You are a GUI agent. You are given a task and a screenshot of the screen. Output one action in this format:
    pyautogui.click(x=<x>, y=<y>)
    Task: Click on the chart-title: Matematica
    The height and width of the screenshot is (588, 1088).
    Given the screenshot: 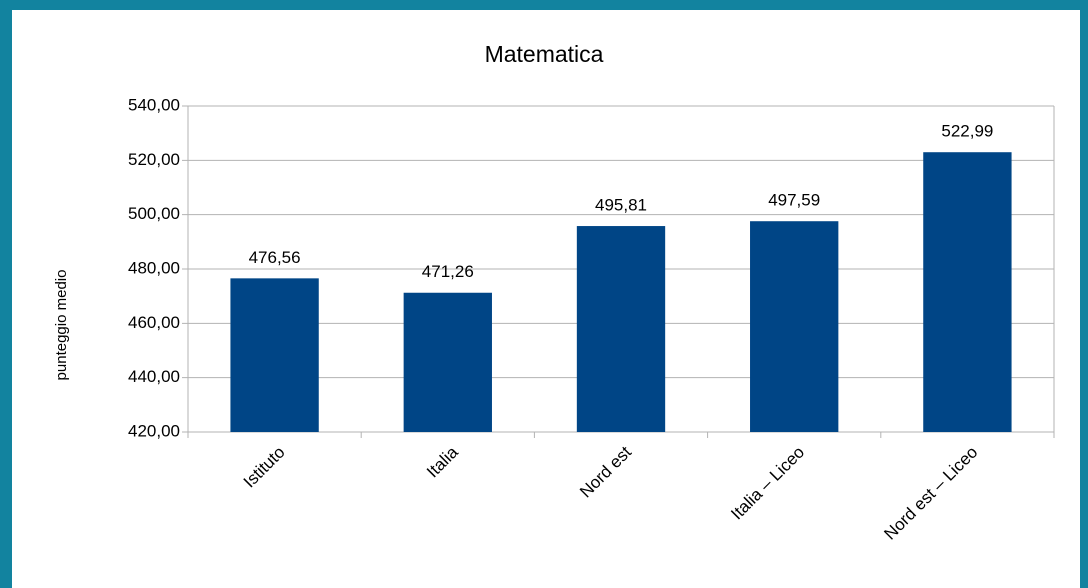 What is the action you would take?
    pyautogui.click(x=544, y=54)
    